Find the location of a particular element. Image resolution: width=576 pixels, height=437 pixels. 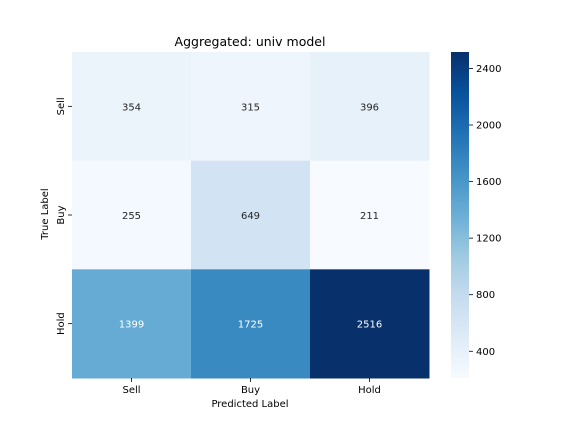

cell-value-label: 2516 is located at coordinates (369, 325).